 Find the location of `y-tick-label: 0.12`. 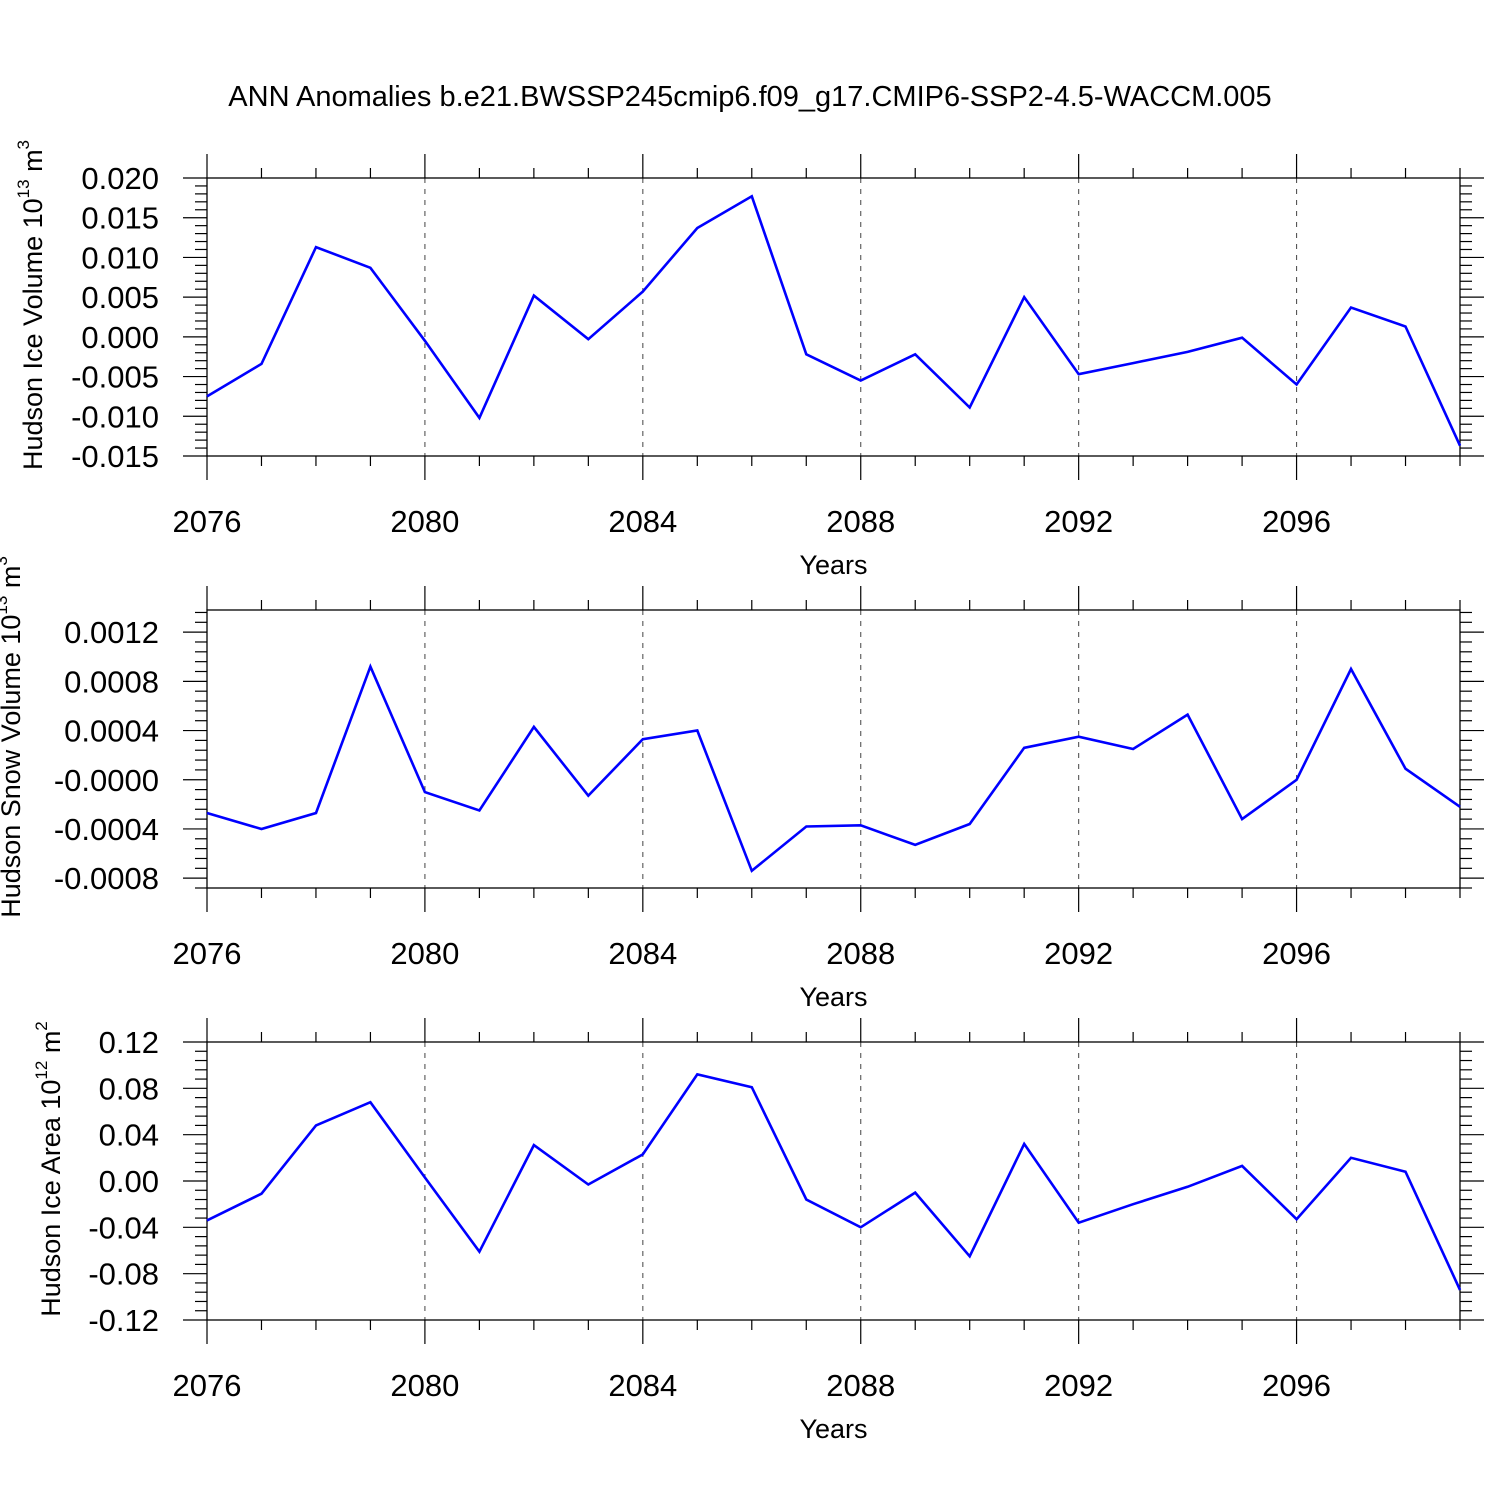

y-tick-label: 0.12 is located at coordinates (129, 1042).